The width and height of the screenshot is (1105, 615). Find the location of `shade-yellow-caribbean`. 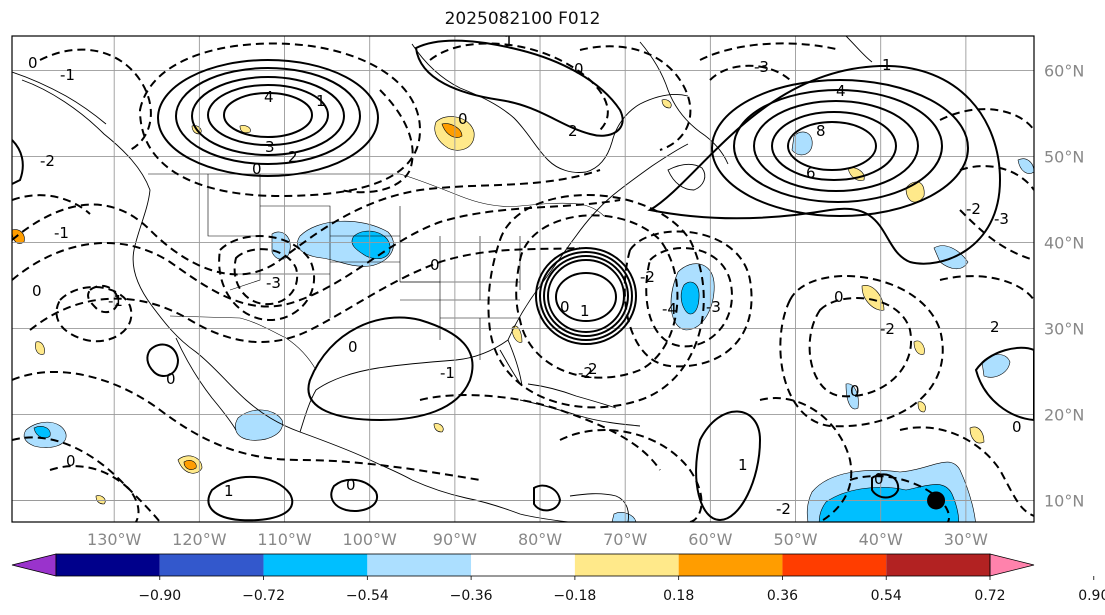

shade-yellow-caribbean is located at coordinates (438, 428).